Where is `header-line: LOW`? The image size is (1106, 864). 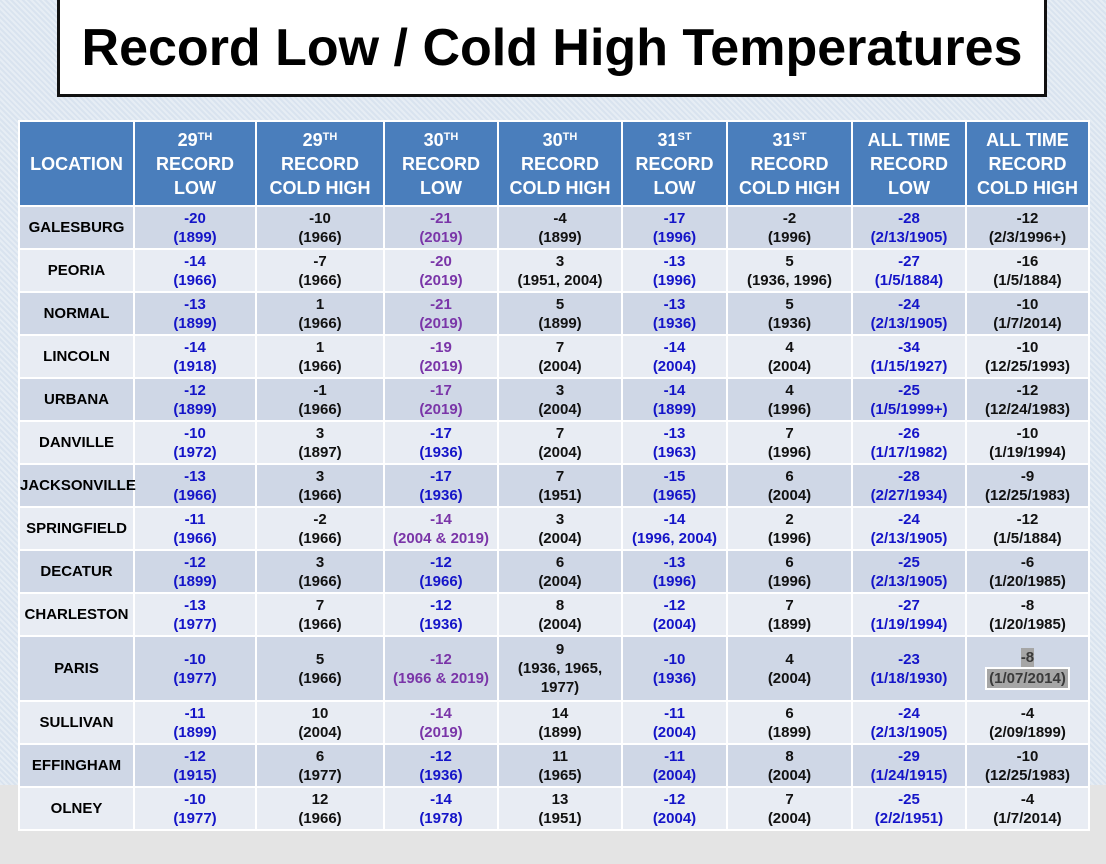 header-line: LOW is located at coordinates (441, 187).